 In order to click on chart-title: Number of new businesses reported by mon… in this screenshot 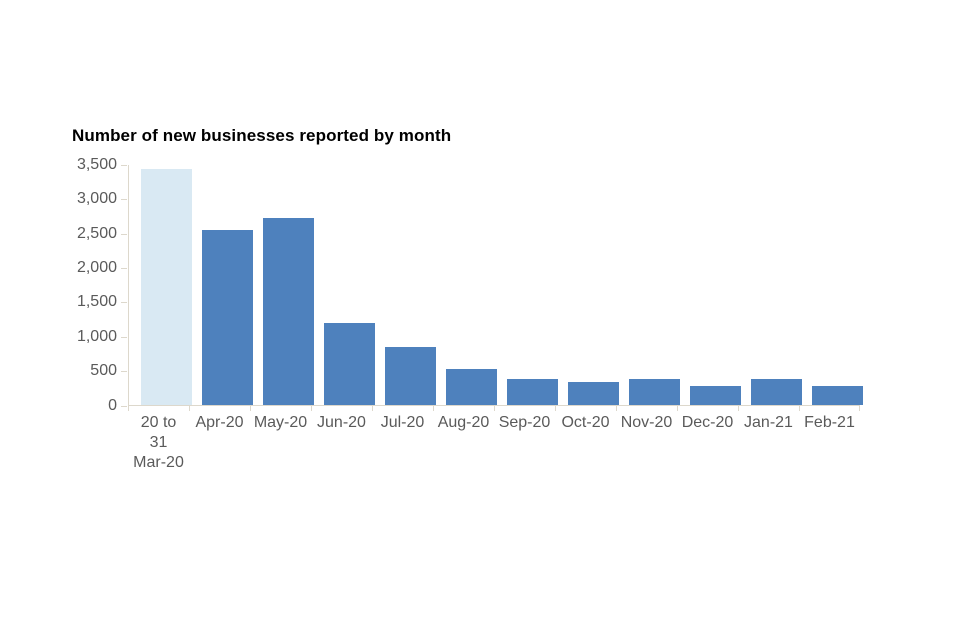, I will do `click(262, 135)`.